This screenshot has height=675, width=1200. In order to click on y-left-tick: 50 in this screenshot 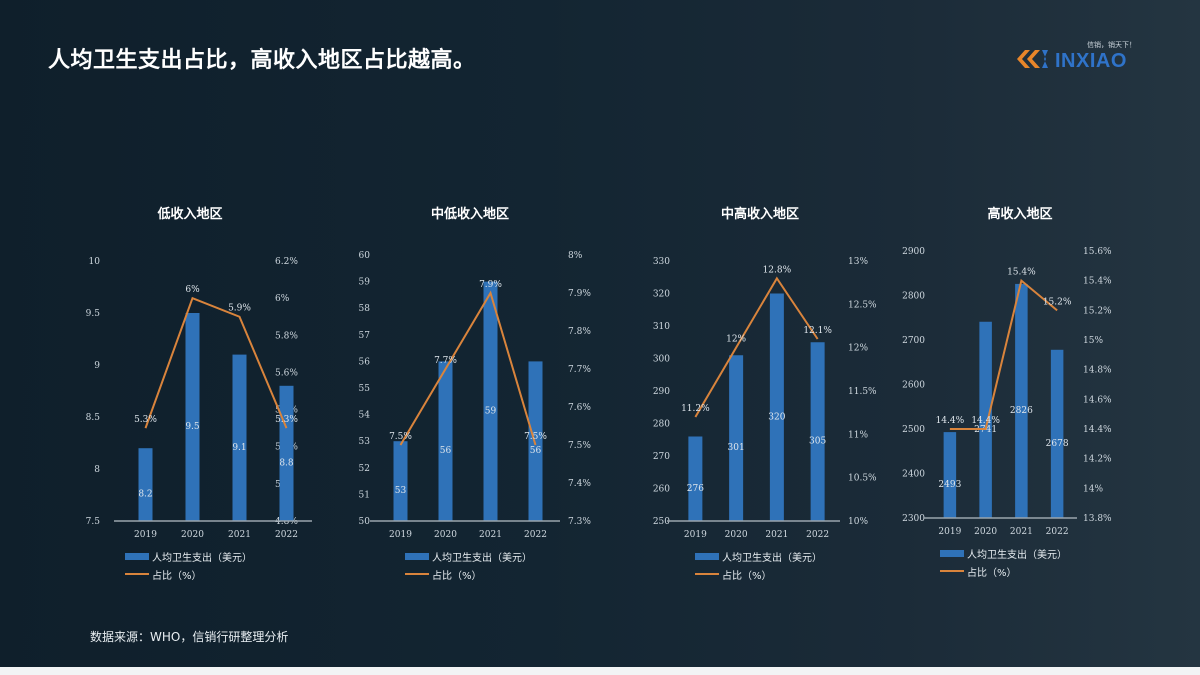, I will do `click(365, 522)`.